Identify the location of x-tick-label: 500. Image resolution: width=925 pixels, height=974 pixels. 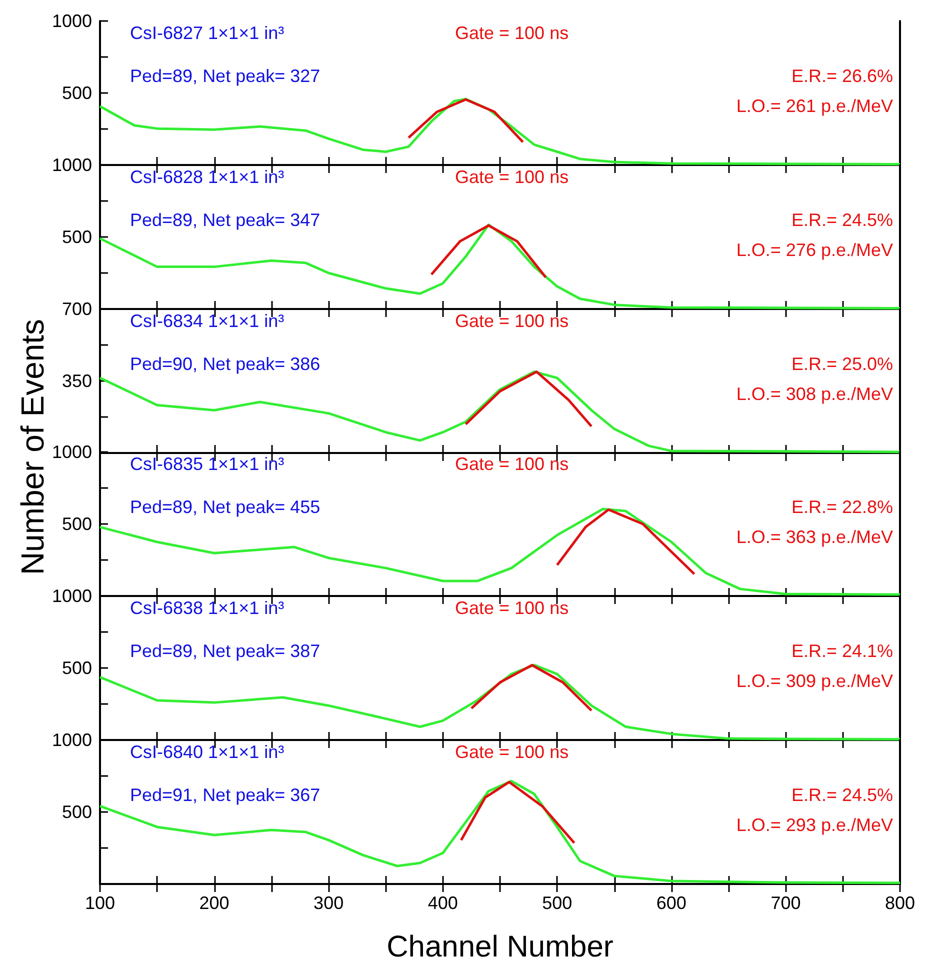
(557, 903).